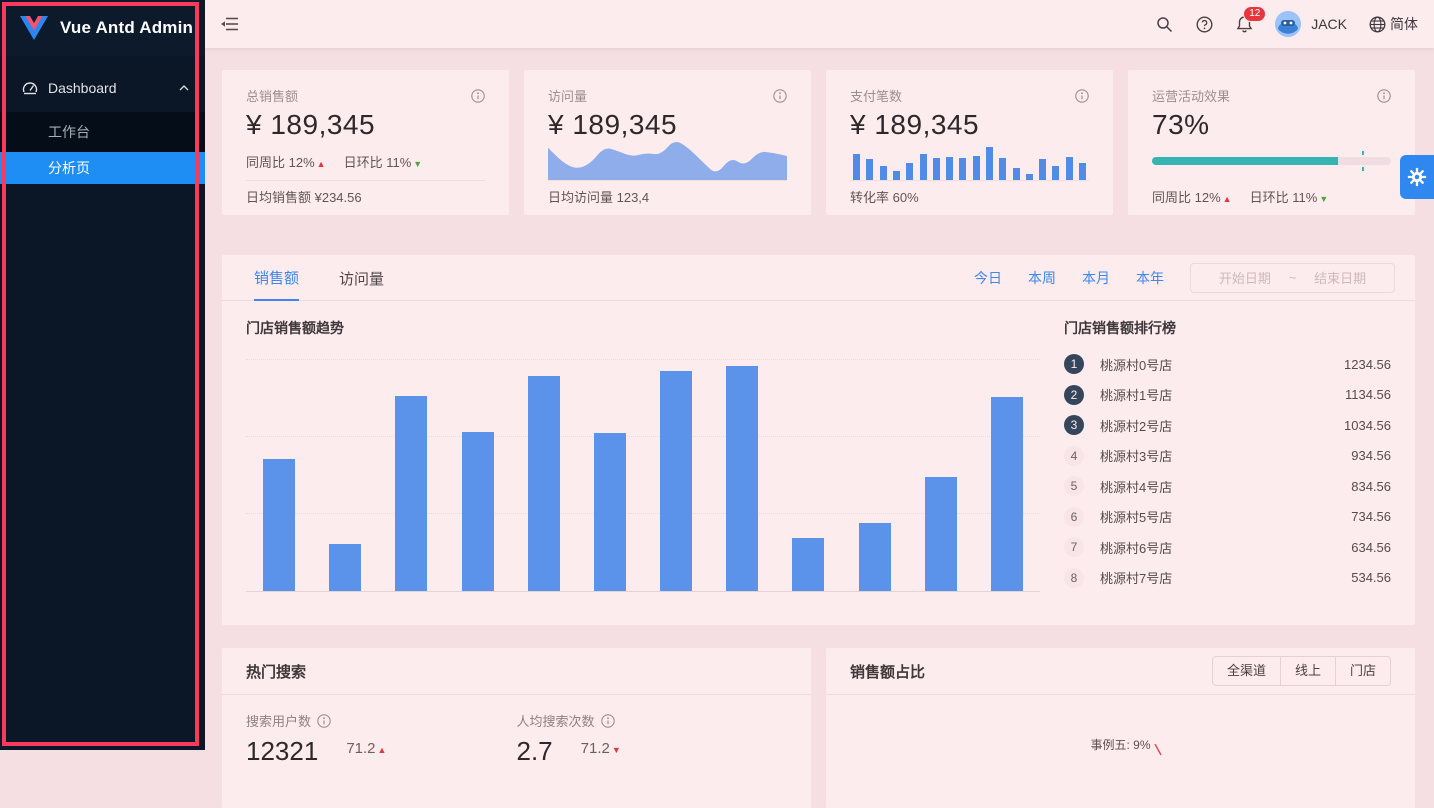 The image size is (1434, 808). I want to click on card-title: 访问量, so click(568, 96).